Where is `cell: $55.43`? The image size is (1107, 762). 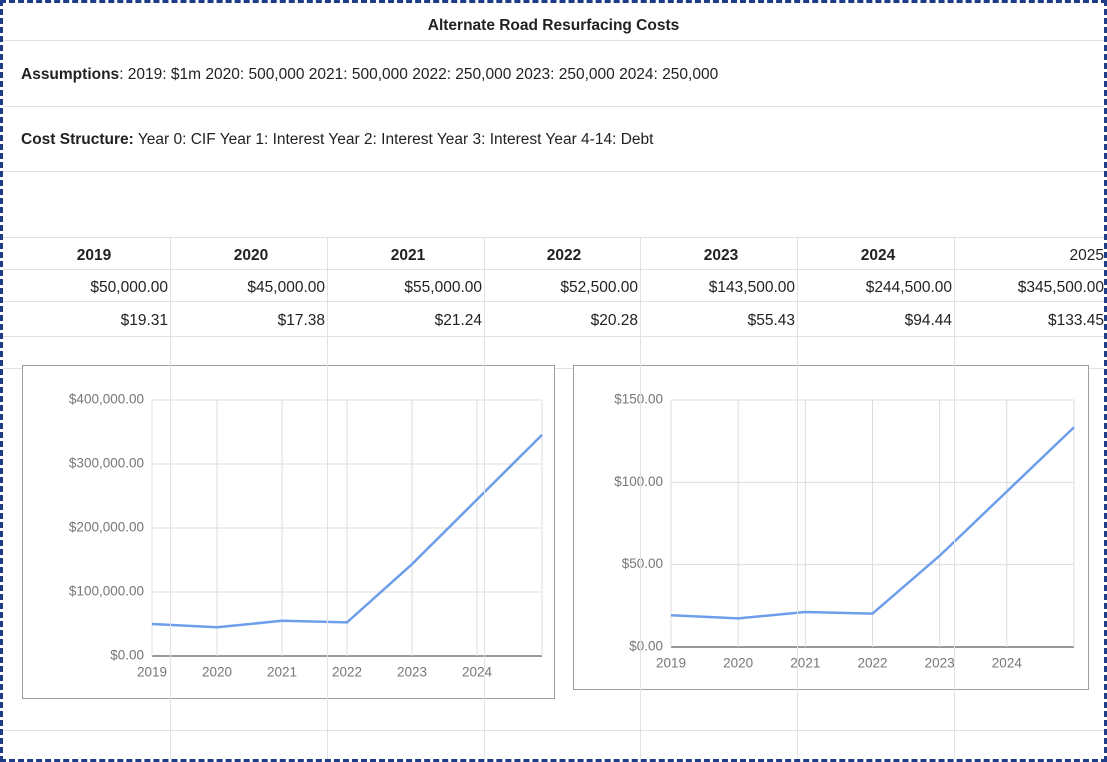 cell: $55.43 is located at coordinates (771, 320).